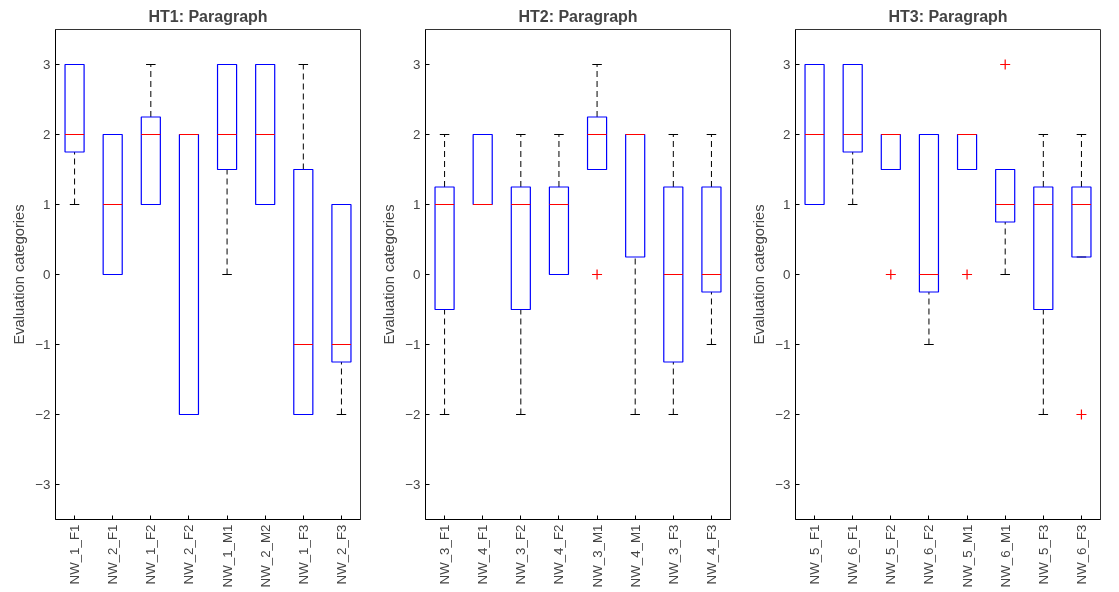  Describe the element at coordinates (341, 554) in the screenshot. I see `x-tick-label: NW_2_F3` at that location.